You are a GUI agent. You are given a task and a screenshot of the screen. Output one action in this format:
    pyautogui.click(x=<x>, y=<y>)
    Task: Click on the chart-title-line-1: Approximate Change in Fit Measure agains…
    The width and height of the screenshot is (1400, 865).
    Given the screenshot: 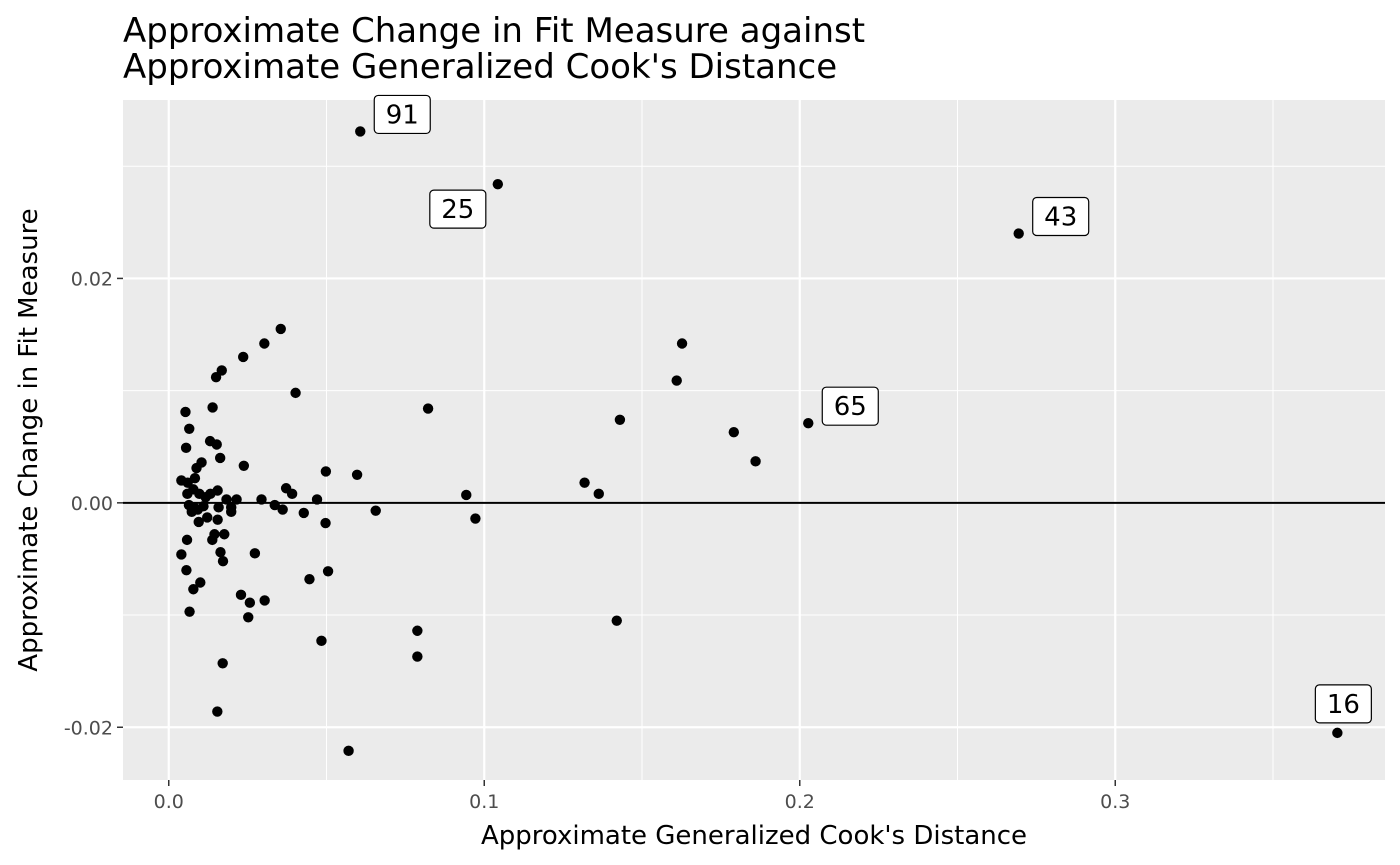 What is the action you would take?
    pyautogui.click(x=494, y=31)
    